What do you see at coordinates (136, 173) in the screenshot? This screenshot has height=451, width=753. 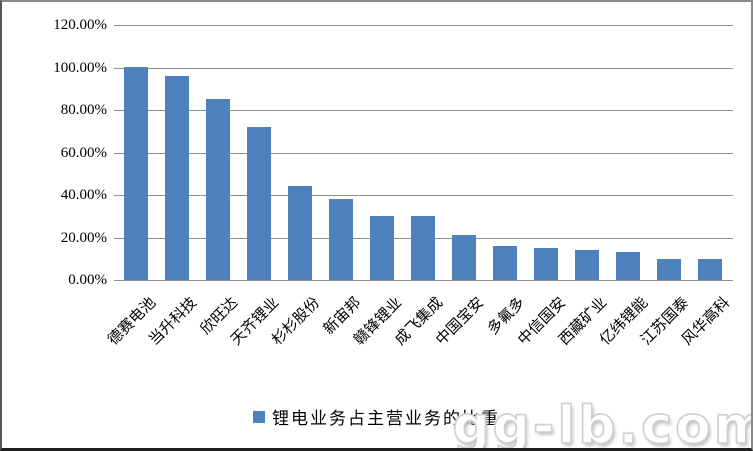 I see `bar-德赛电池` at bounding box center [136, 173].